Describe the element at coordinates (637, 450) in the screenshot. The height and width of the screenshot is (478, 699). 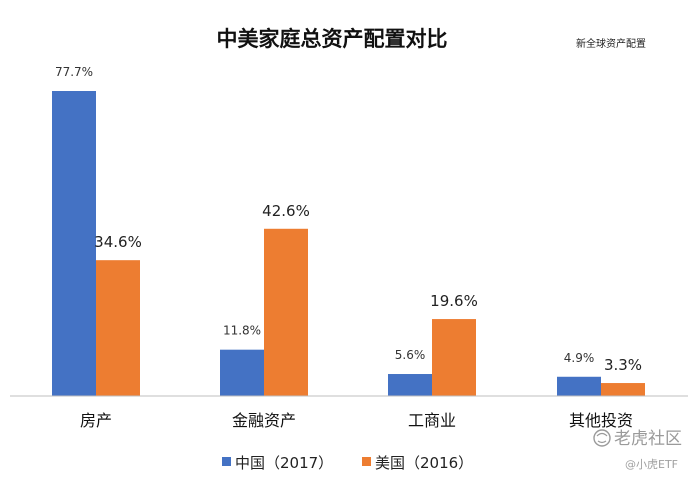
I see `watermark: 老虎社区 @小虎ETF` at that location.